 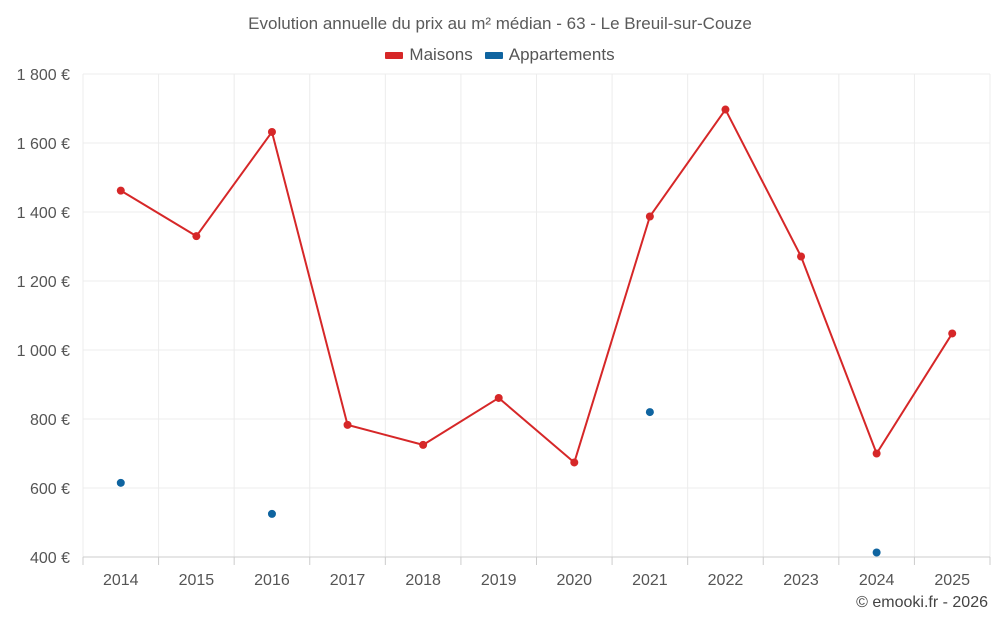 What do you see at coordinates (561, 54) in the screenshot?
I see `legend-label-appartements: Appartements` at bounding box center [561, 54].